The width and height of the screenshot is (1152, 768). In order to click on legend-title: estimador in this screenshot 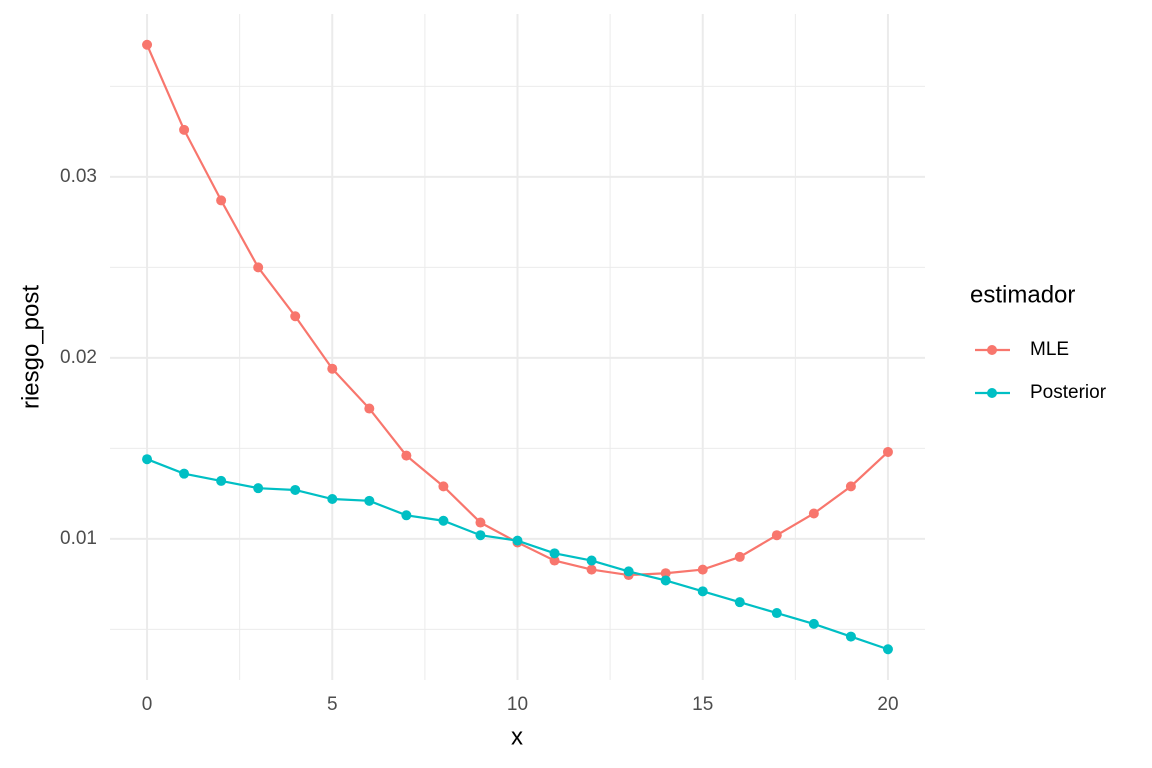, I will do `click(1022, 294)`.